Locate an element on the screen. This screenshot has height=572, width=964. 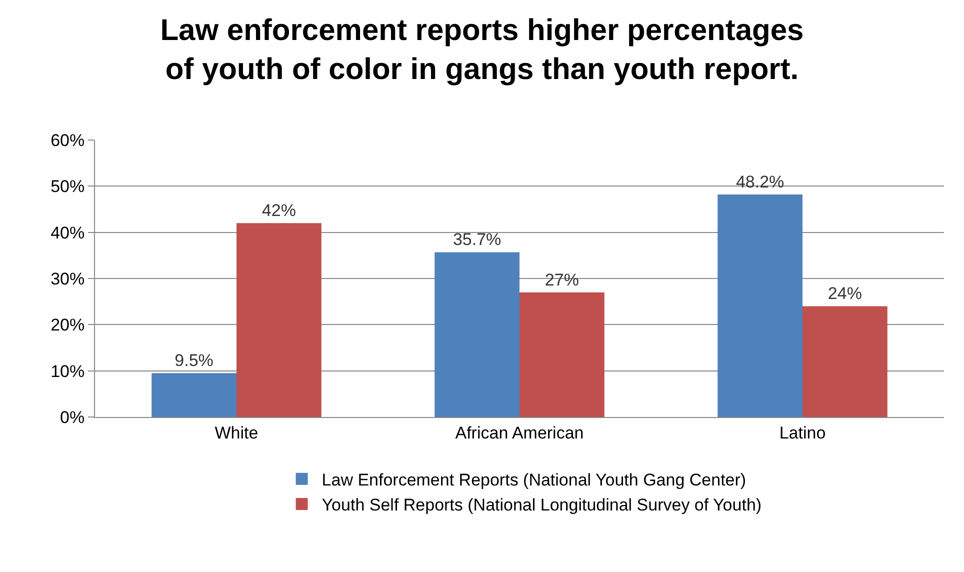
y-tick-label: 0% is located at coordinates (72, 417).